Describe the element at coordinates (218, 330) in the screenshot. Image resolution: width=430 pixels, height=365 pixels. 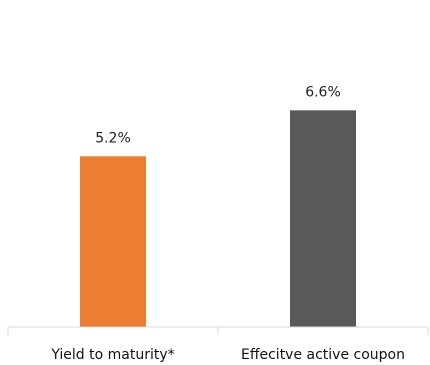
I see `x-axis` at that location.